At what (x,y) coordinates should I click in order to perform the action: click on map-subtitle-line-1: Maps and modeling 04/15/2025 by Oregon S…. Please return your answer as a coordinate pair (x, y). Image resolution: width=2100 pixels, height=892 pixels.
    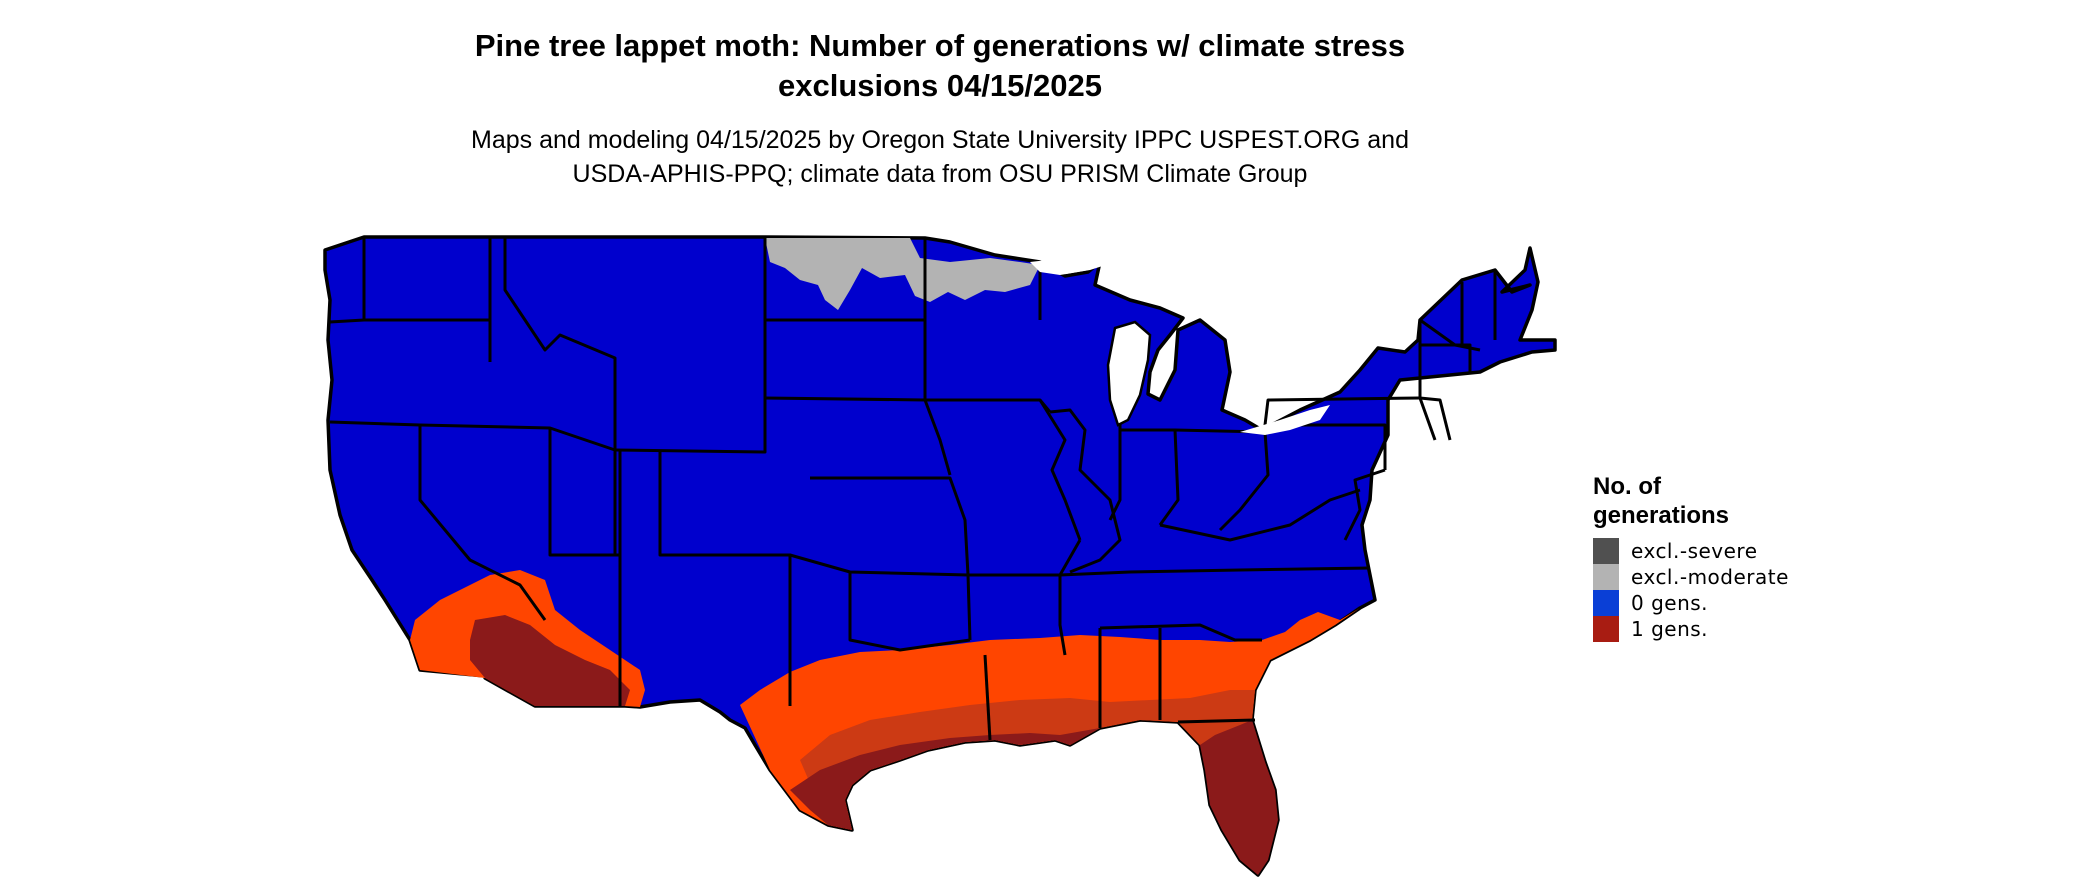
    Looking at the image, I should click on (940, 140).